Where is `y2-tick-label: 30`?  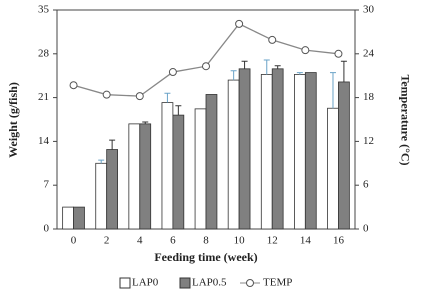 y2-tick-label: 30 is located at coordinates (369, 10).